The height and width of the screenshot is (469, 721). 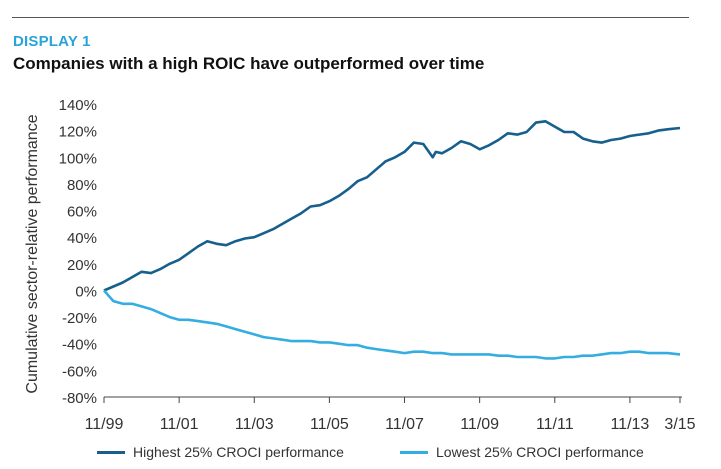 I want to click on y-tick-label: 40%, so click(x=82, y=238).